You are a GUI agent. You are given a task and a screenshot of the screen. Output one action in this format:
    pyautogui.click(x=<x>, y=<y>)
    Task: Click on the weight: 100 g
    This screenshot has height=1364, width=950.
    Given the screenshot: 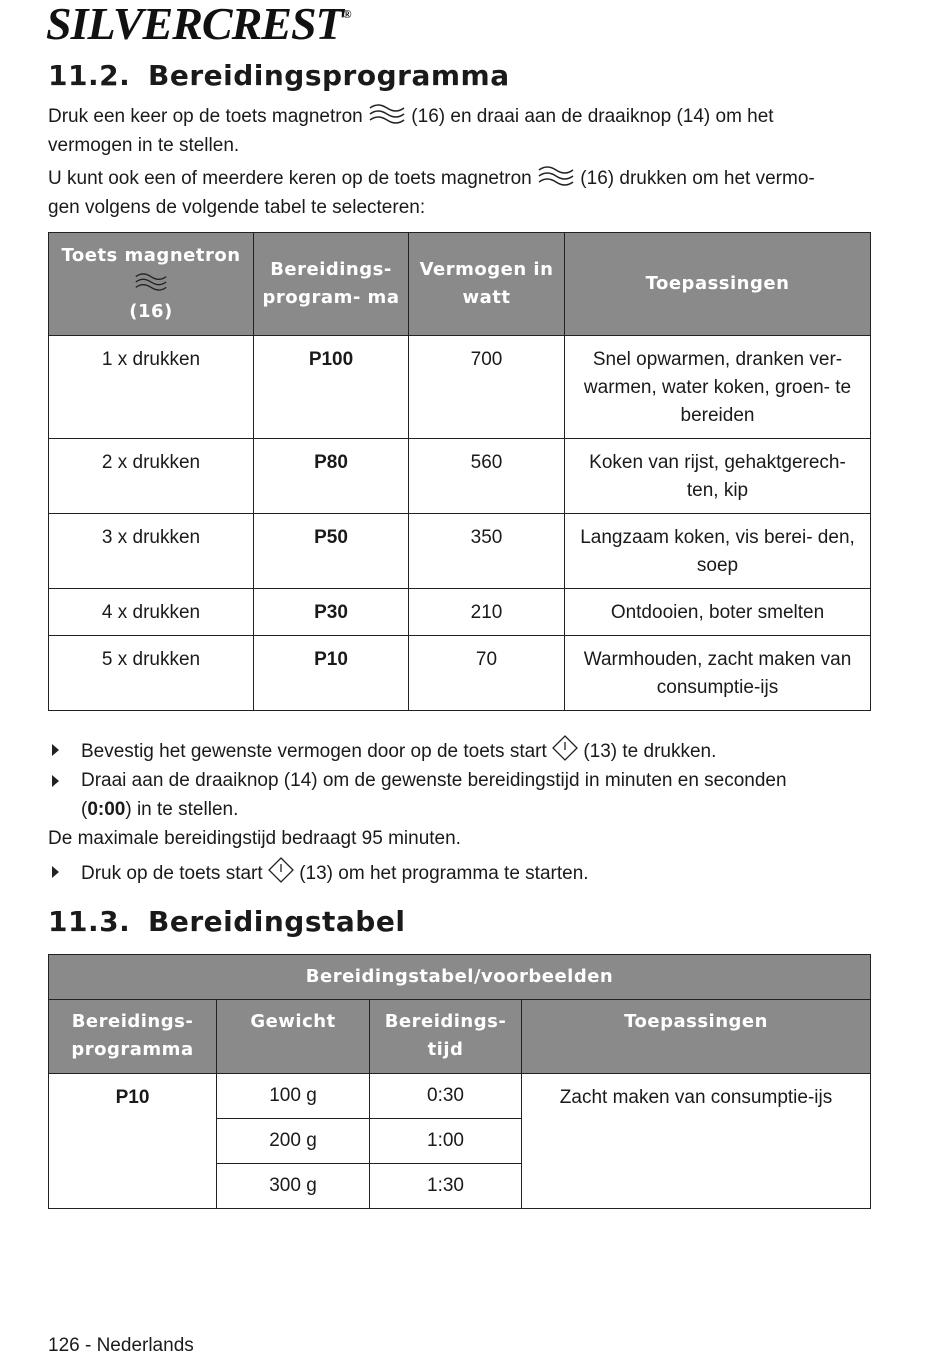 What is the action you would take?
    pyautogui.click(x=293, y=1096)
    